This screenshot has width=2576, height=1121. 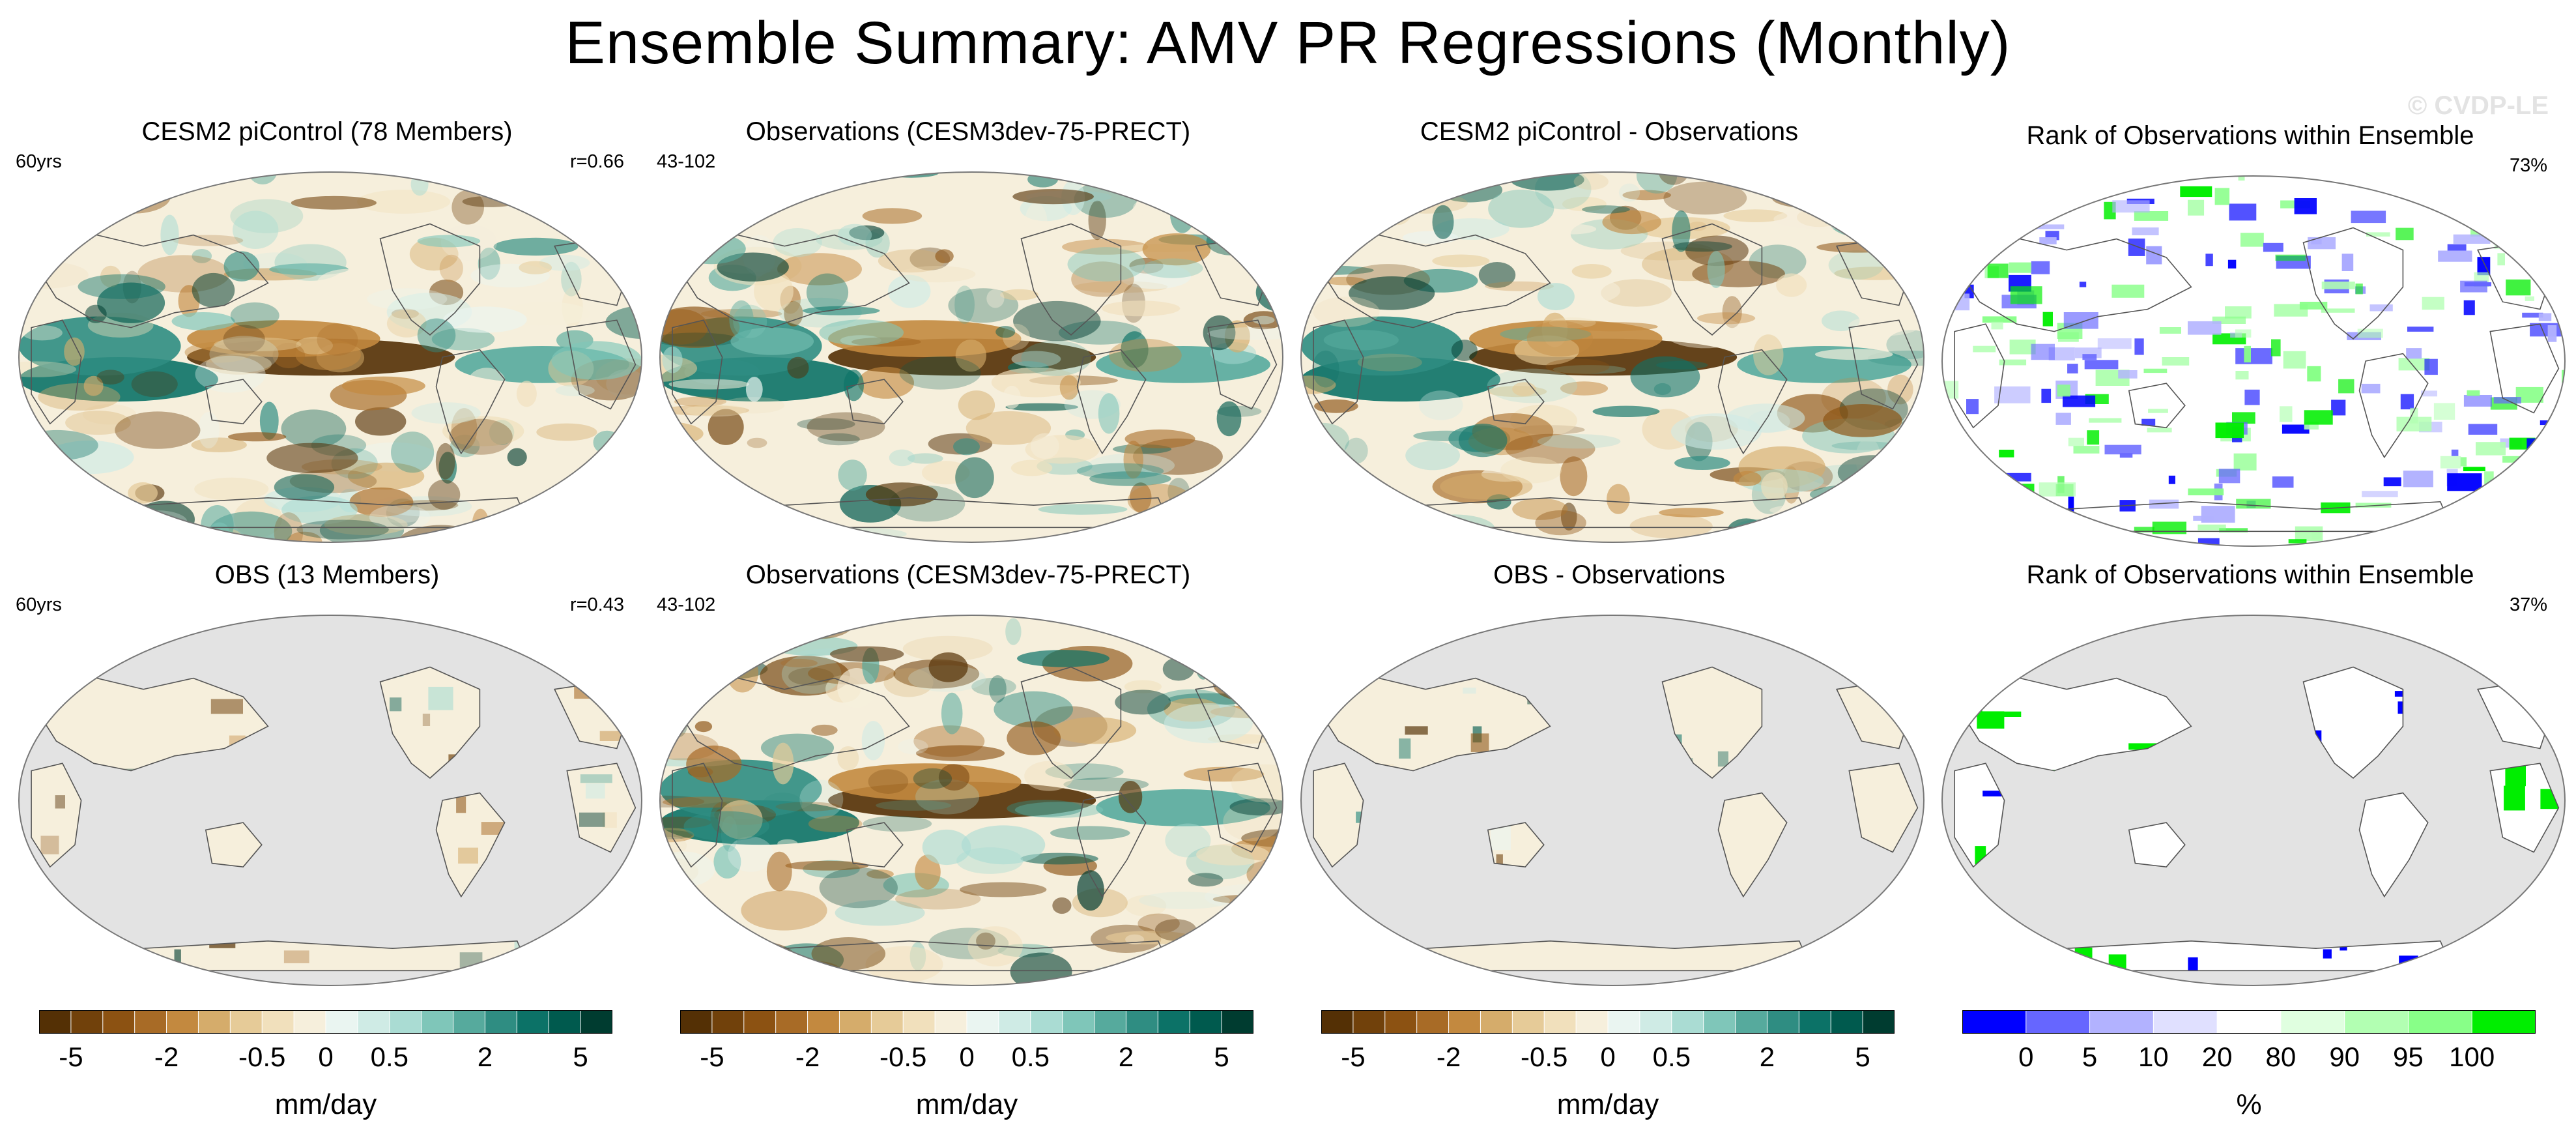 What do you see at coordinates (1031, 1057) in the screenshot?
I see `colorbar-tick-label: 0.5` at bounding box center [1031, 1057].